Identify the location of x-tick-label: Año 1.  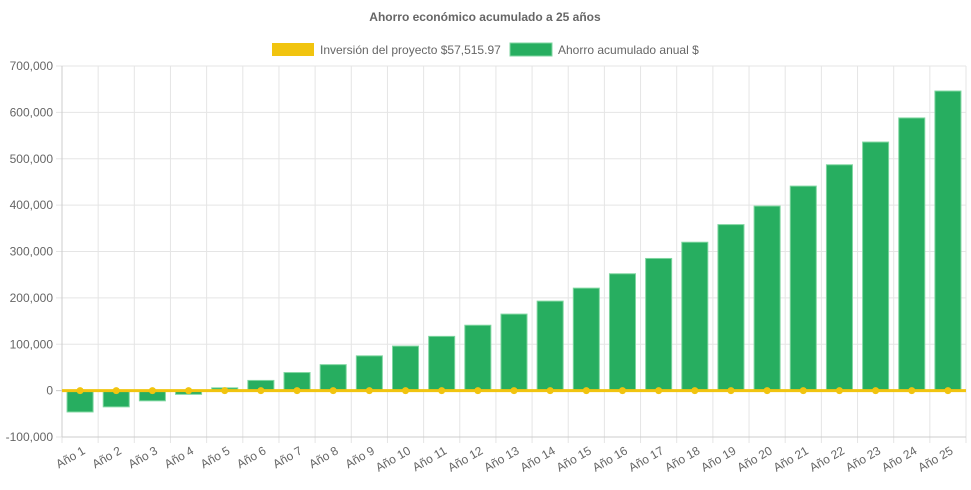
(70, 457).